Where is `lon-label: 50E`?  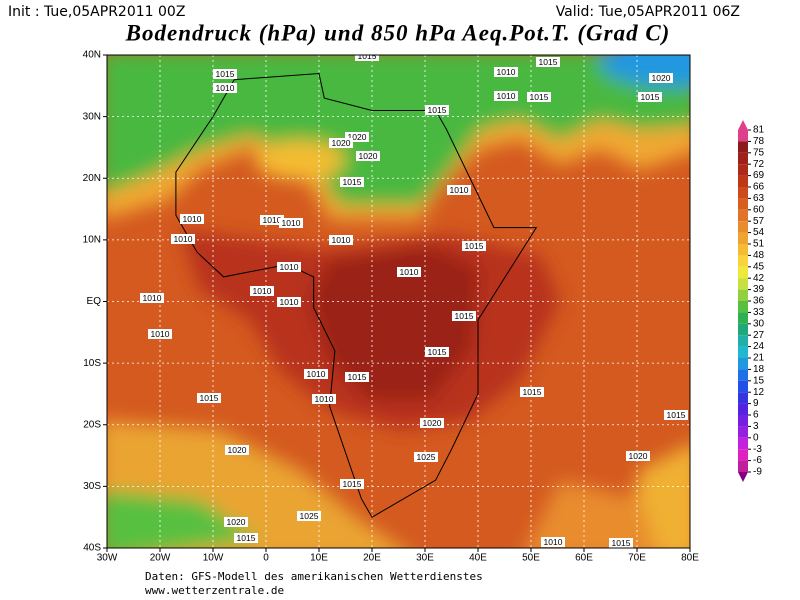
lon-label: 50E is located at coordinates (531, 558).